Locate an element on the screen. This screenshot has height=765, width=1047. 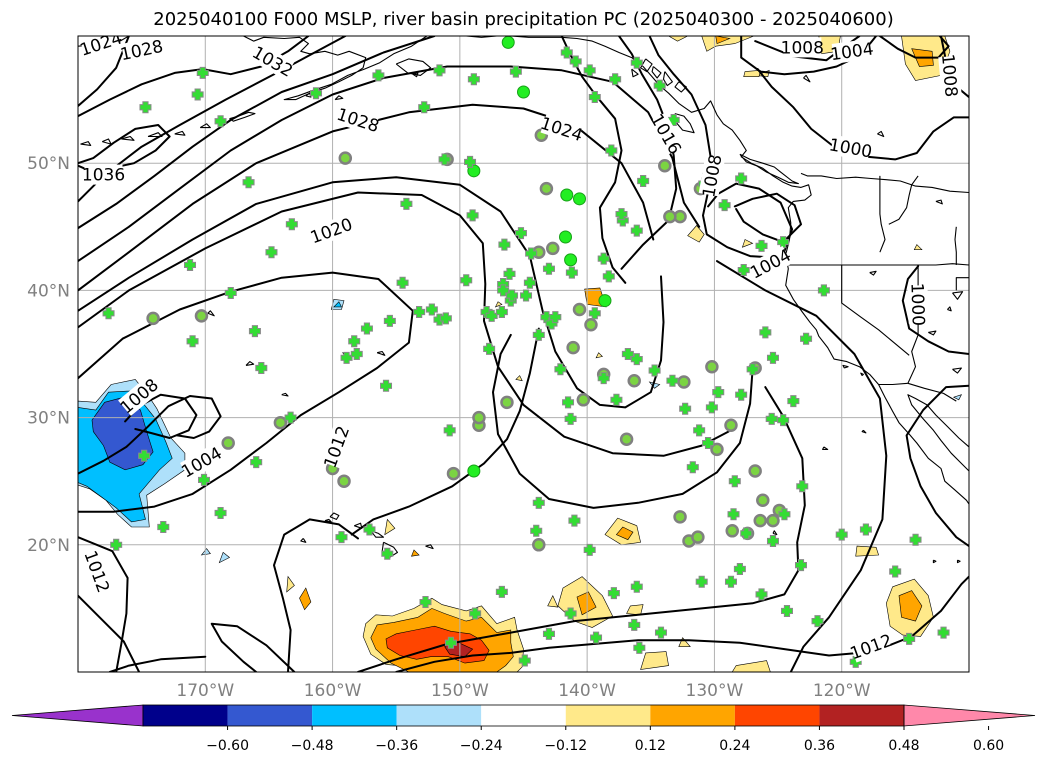
colorbar-tick-label: 0.24 is located at coordinates (734, 746).